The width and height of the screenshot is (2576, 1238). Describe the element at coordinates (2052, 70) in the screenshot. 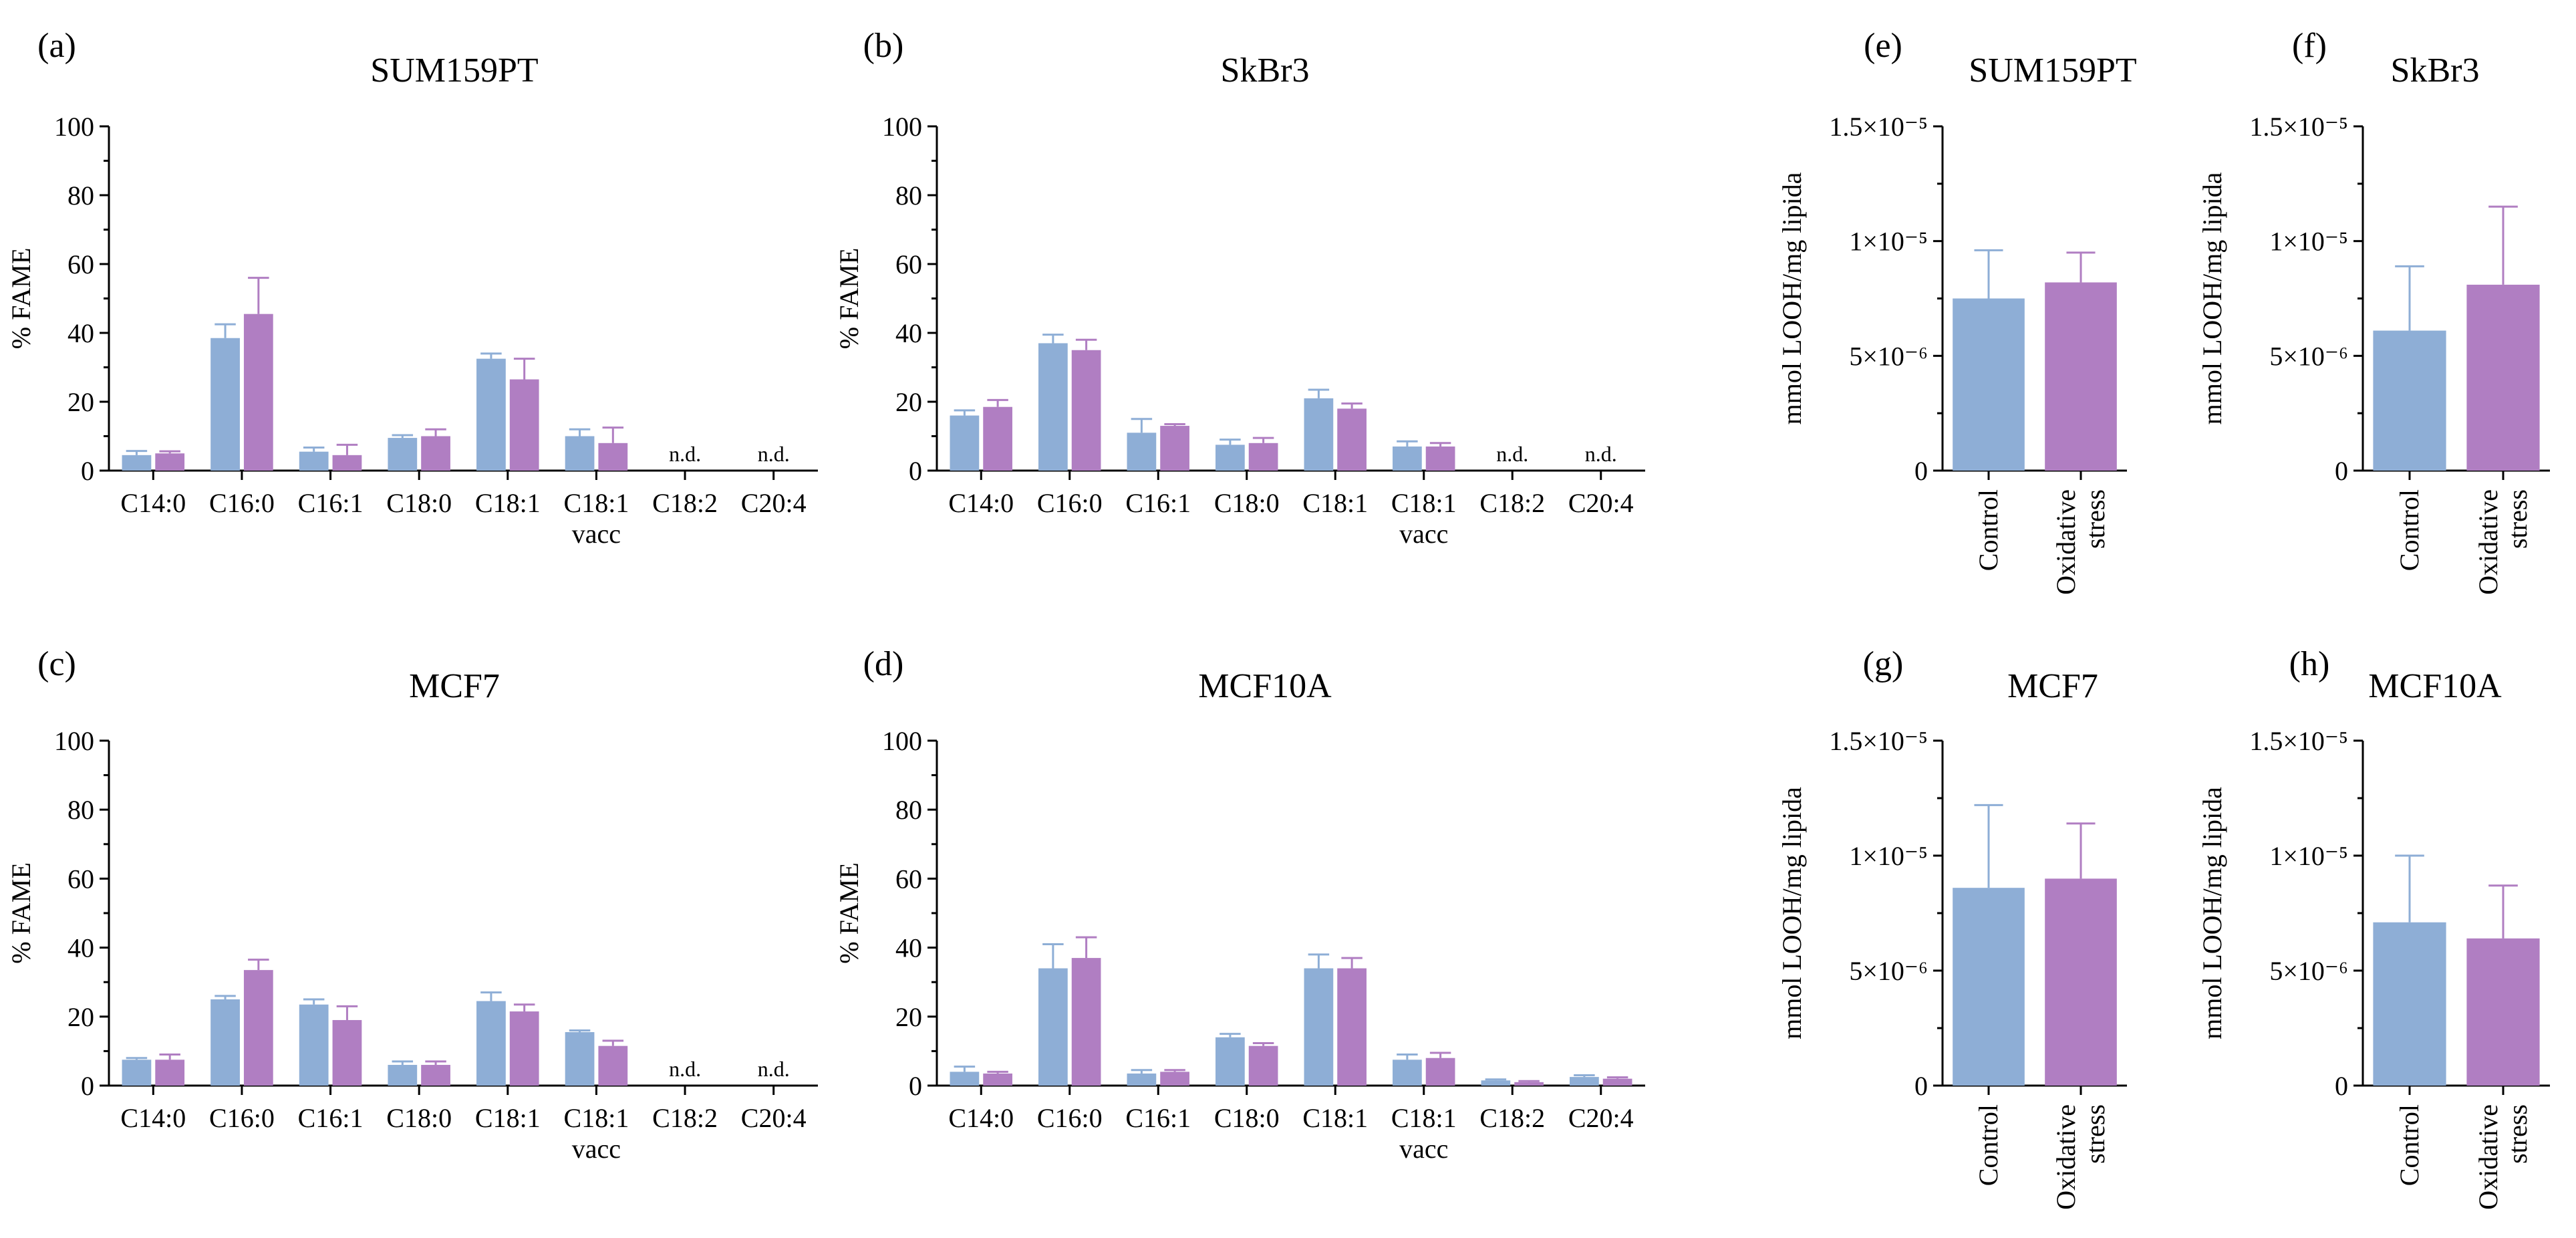

I see `panel-title: SUM159PT` at that location.